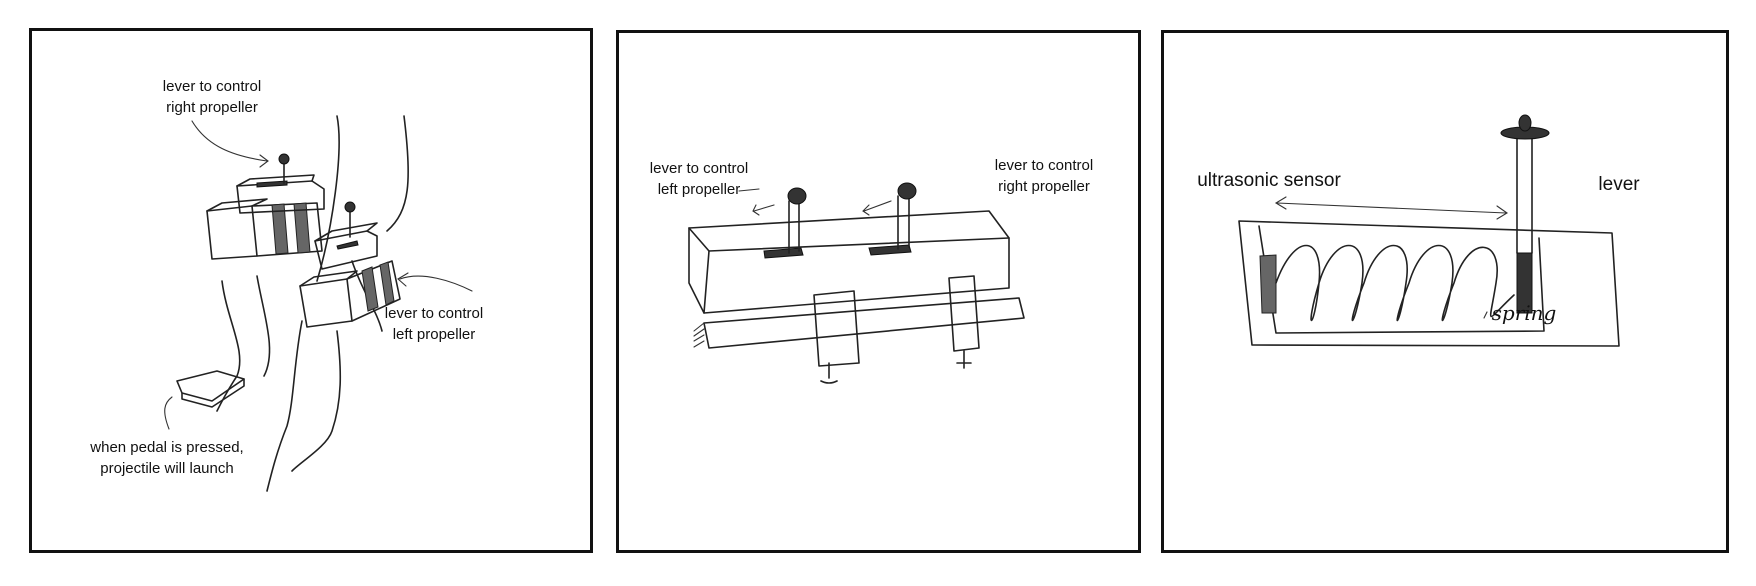 The width and height of the screenshot is (1756, 586). What do you see at coordinates (1524, 313) in the screenshot?
I see `spring-label: spring` at bounding box center [1524, 313].